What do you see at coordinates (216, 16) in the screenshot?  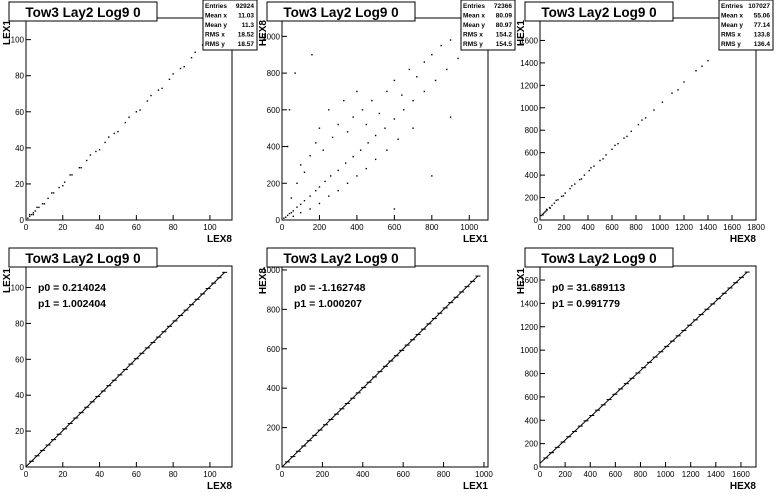 I see `stats-label: Mean x` at bounding box center [216, 16].